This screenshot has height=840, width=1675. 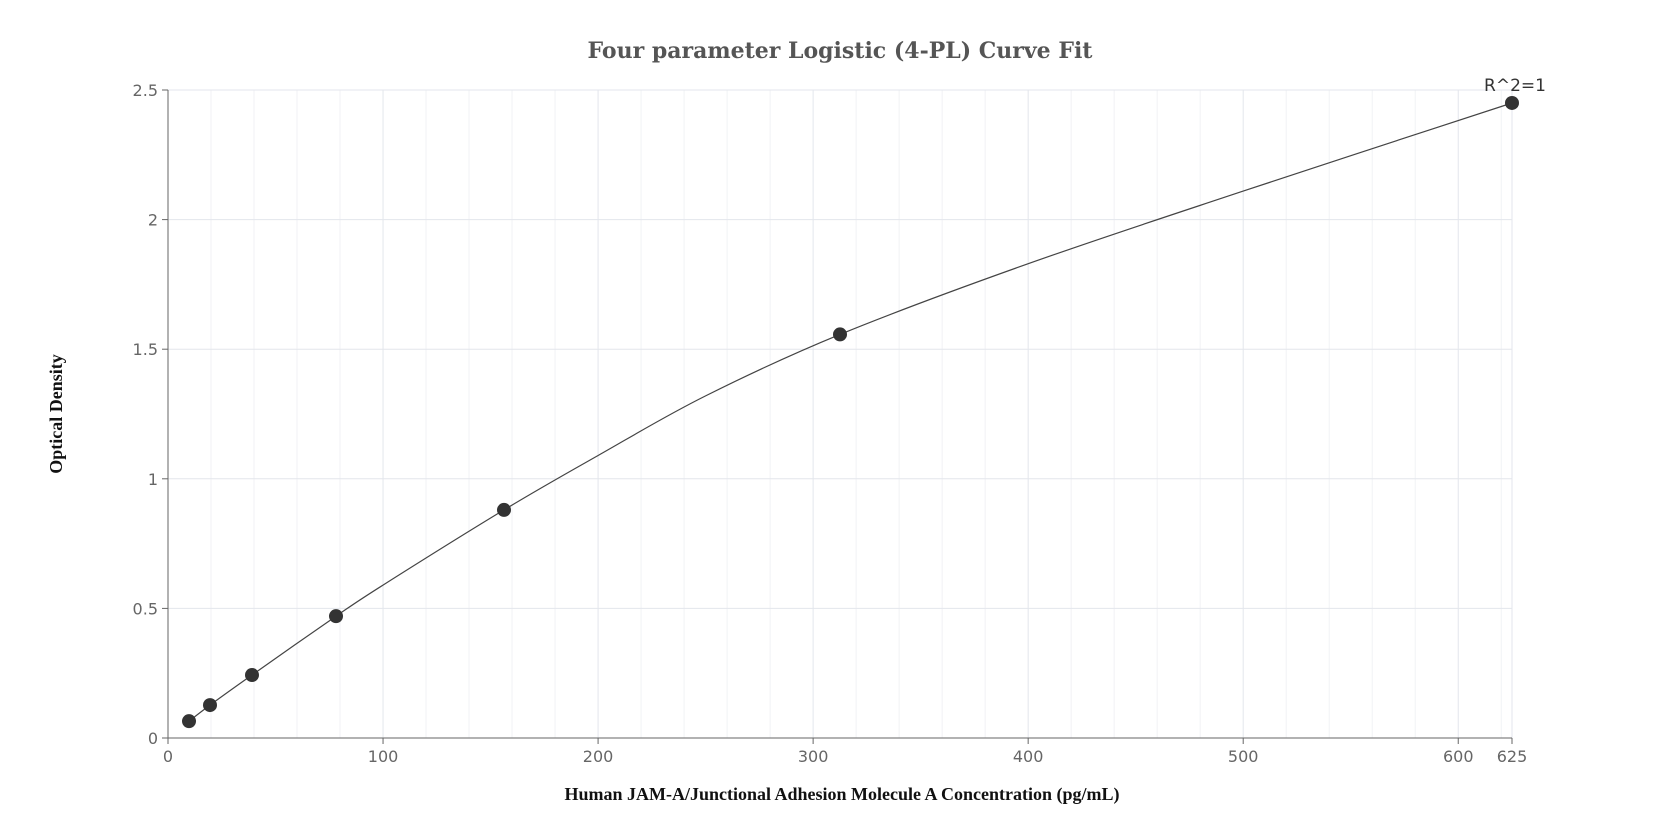 I want to click on y-tick-label: 0, so click(x=153, y=738).